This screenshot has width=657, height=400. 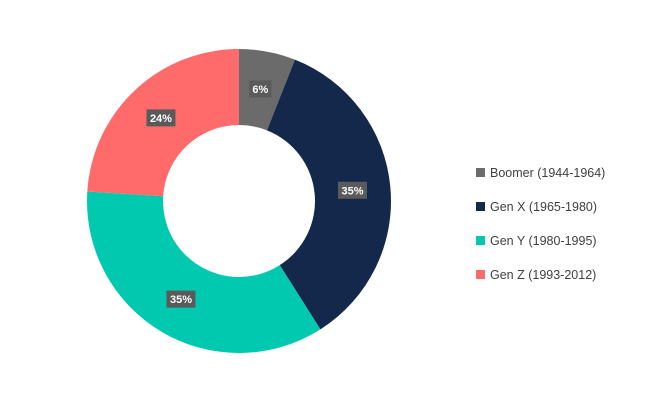 I want to click on data-label-gen-x: 35%, so click(x=352, y=190).